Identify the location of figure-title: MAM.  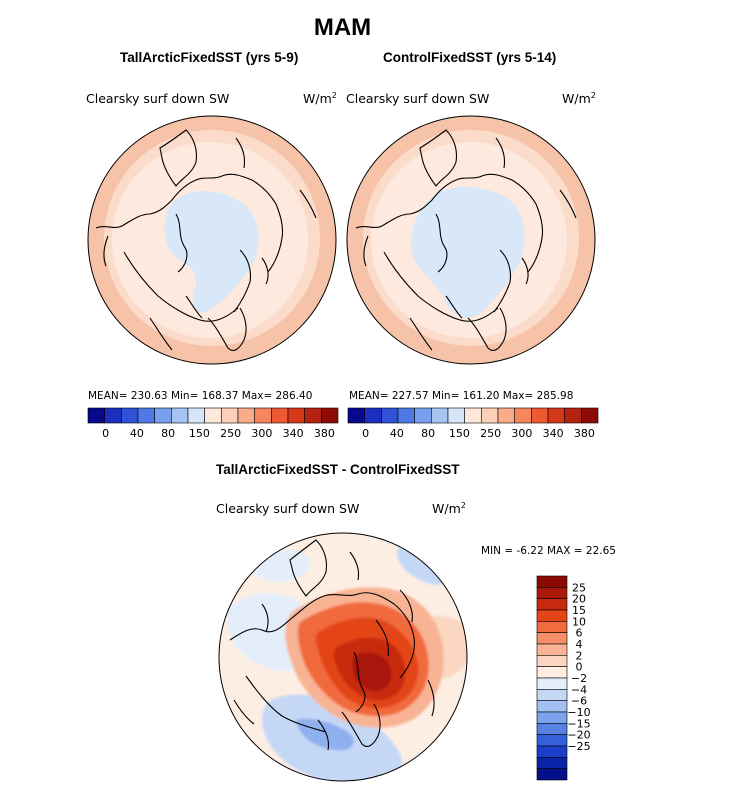
(342, 27).